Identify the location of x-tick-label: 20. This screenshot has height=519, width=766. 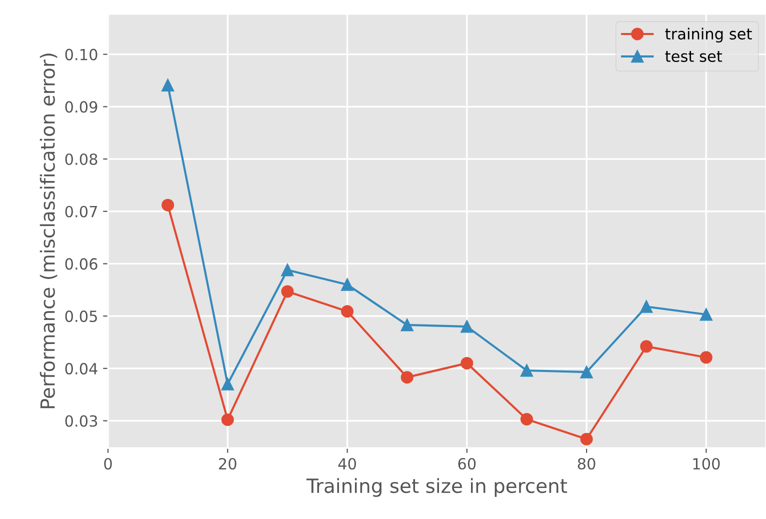
(227, 464).